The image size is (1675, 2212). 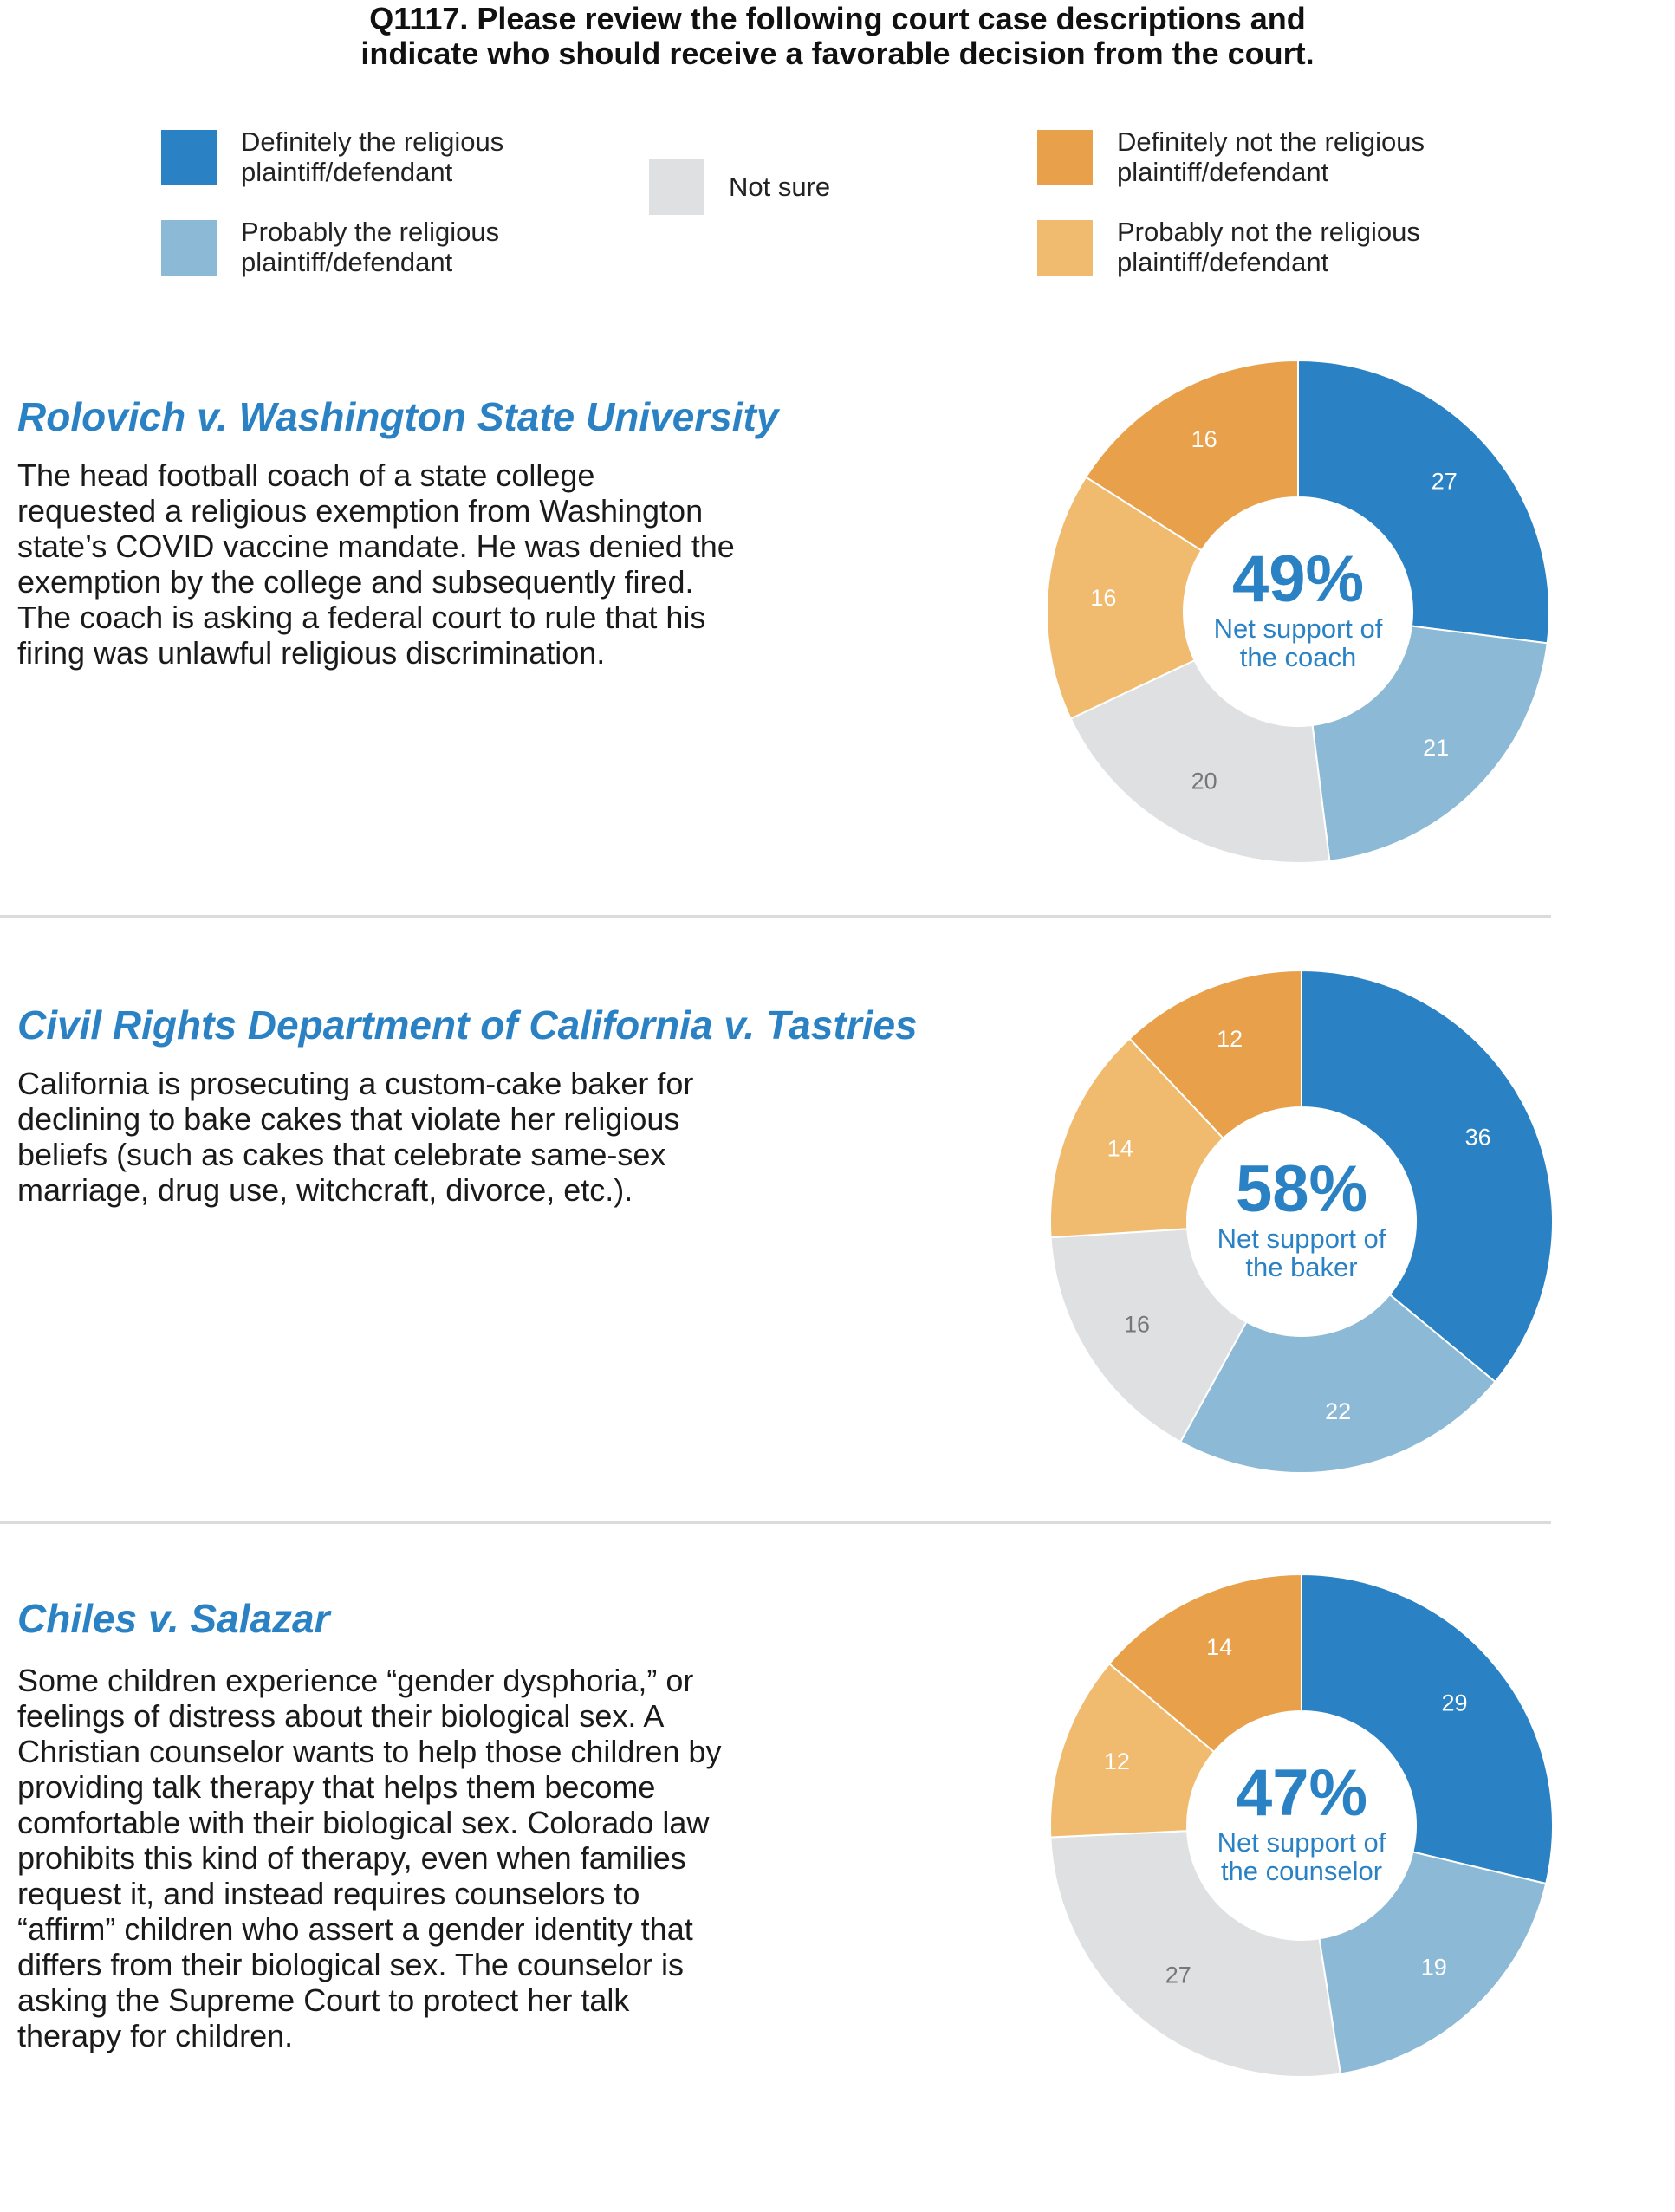 I want to click on net-support-value: 49%, so click(x=1298, y=579).